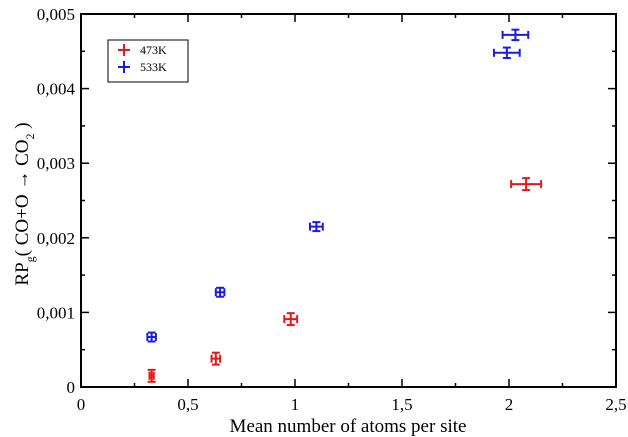  What do you see at coordinates (153, 67) in the screenshot?
I see `legend-label: 533K` at bounding box center [153, 67].